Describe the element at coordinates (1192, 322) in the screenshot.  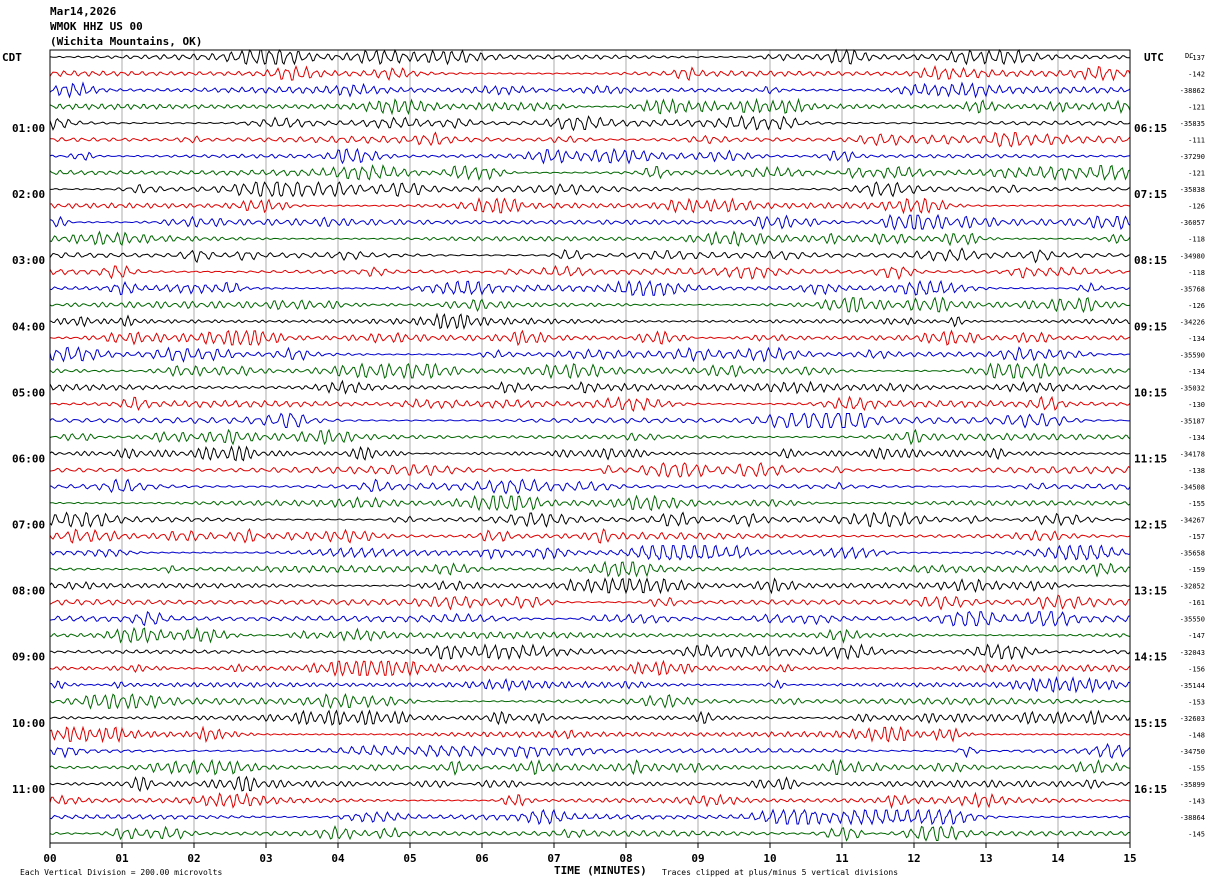
I see `dc-offset-label-17: -34226` at that location.